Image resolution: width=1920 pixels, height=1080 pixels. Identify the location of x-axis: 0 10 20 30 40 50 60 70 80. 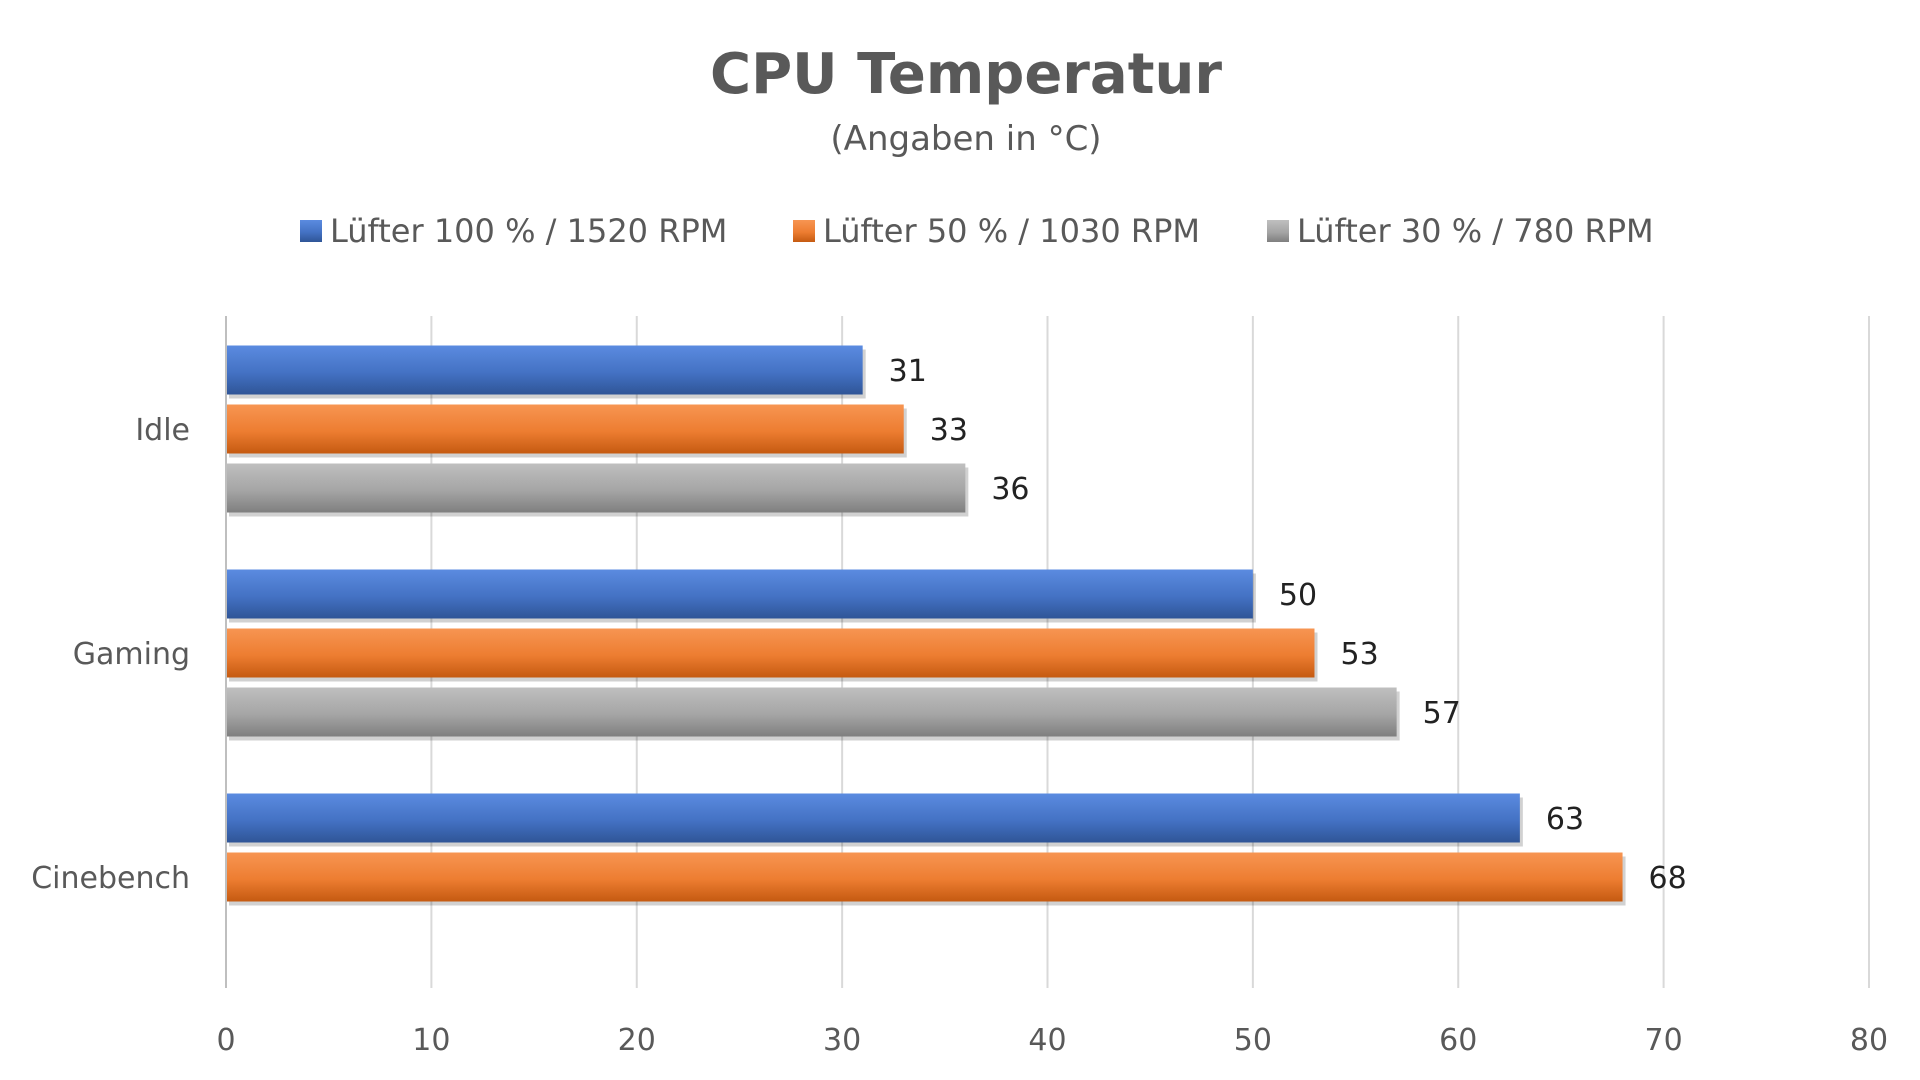
(1052, 1040).